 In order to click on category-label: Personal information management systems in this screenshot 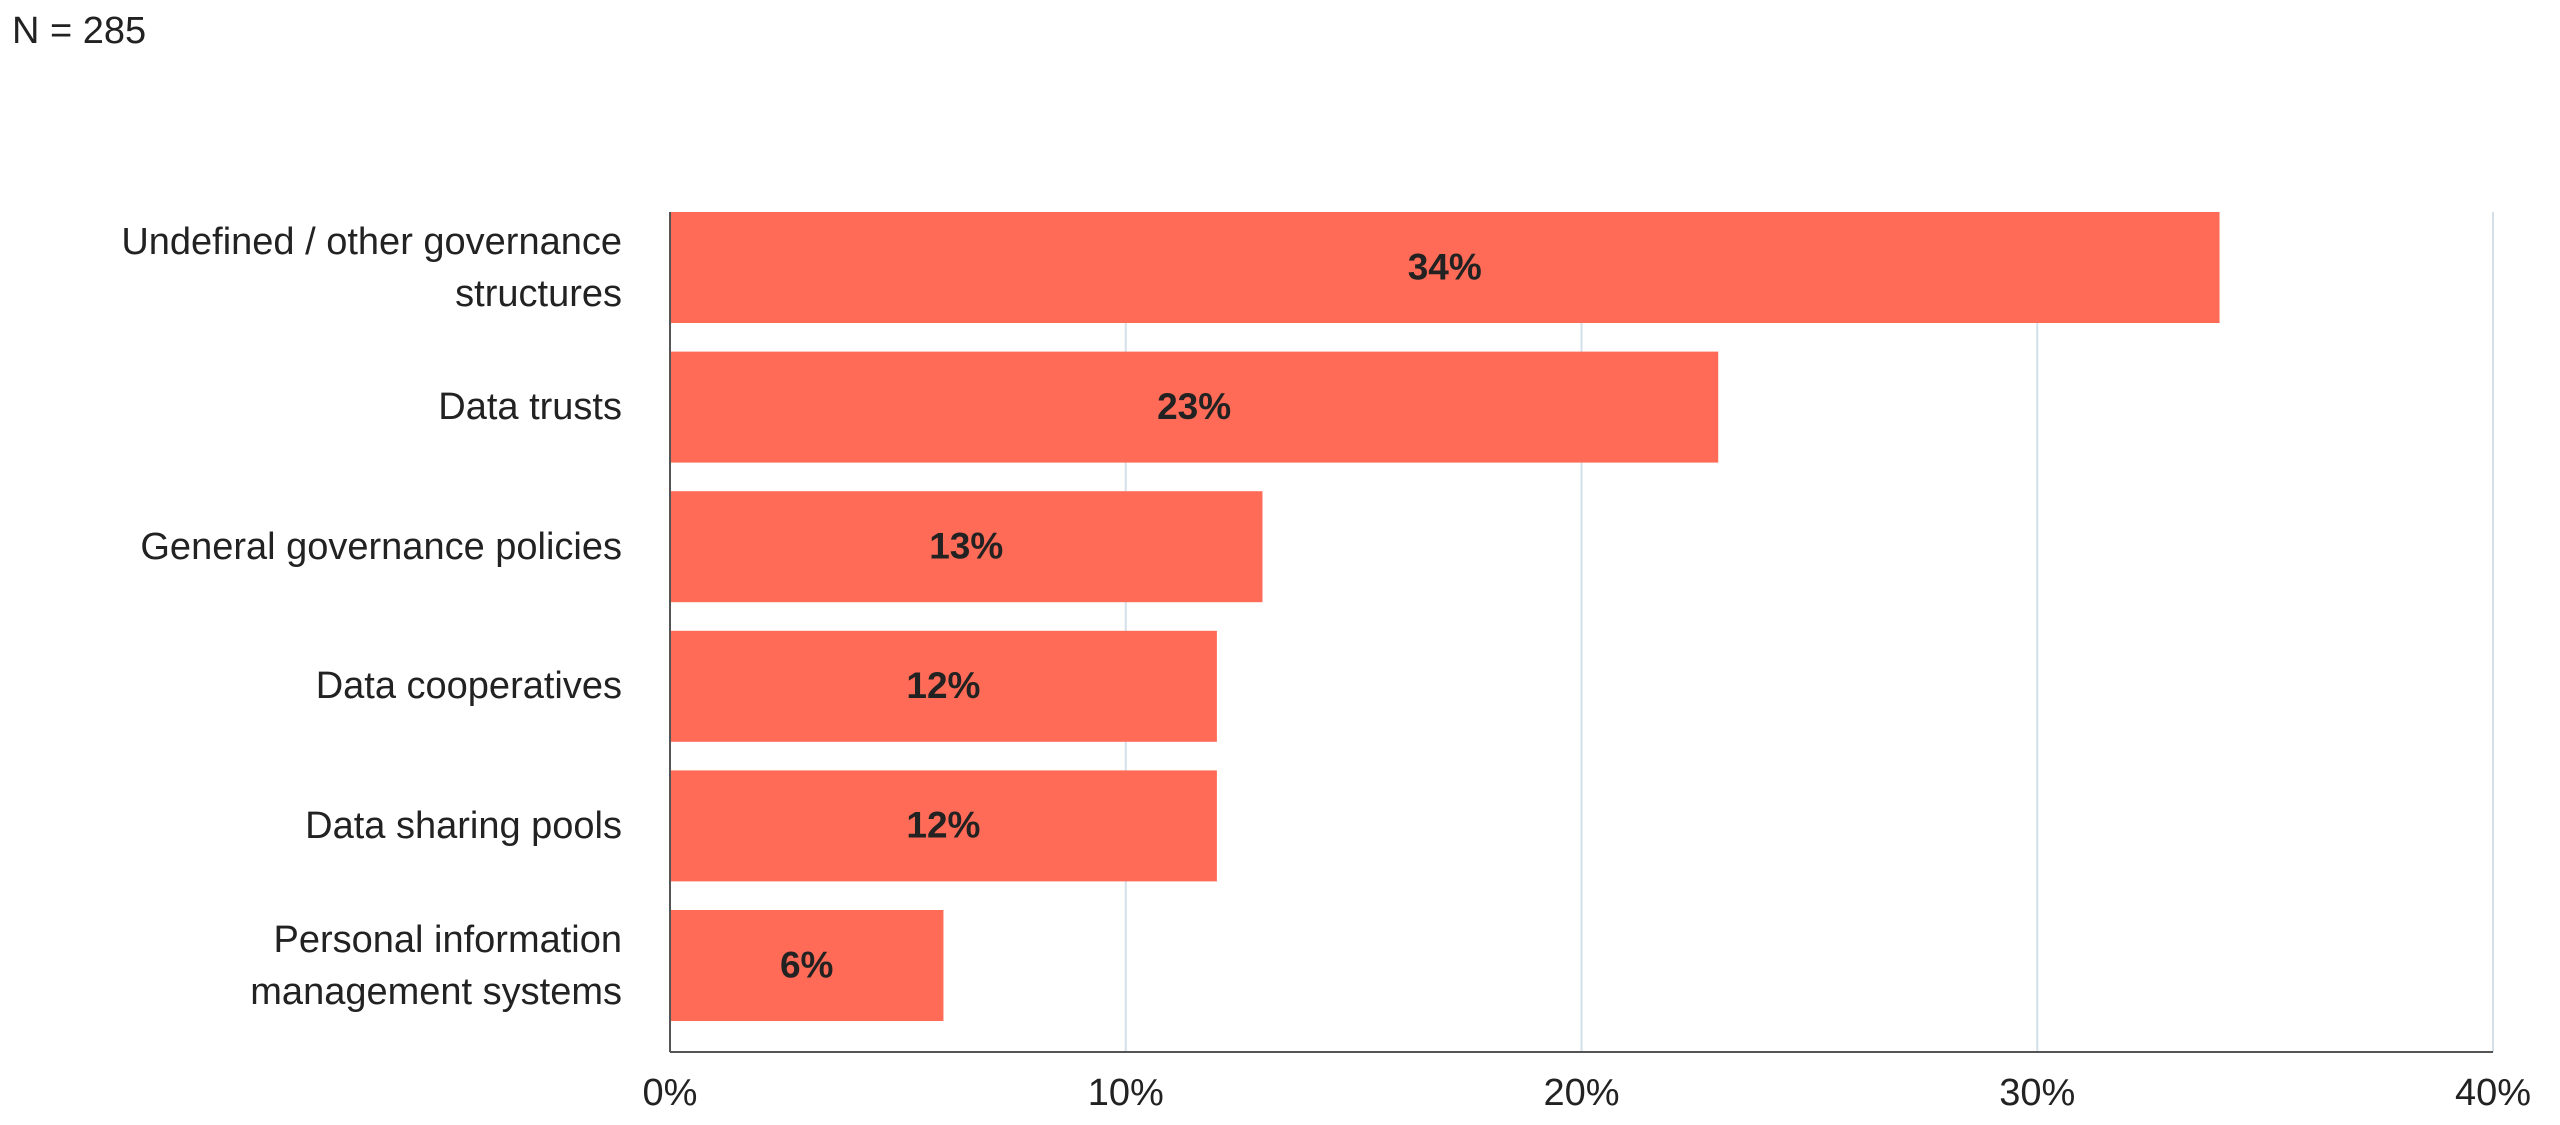, I will do `click(436, 965)`.